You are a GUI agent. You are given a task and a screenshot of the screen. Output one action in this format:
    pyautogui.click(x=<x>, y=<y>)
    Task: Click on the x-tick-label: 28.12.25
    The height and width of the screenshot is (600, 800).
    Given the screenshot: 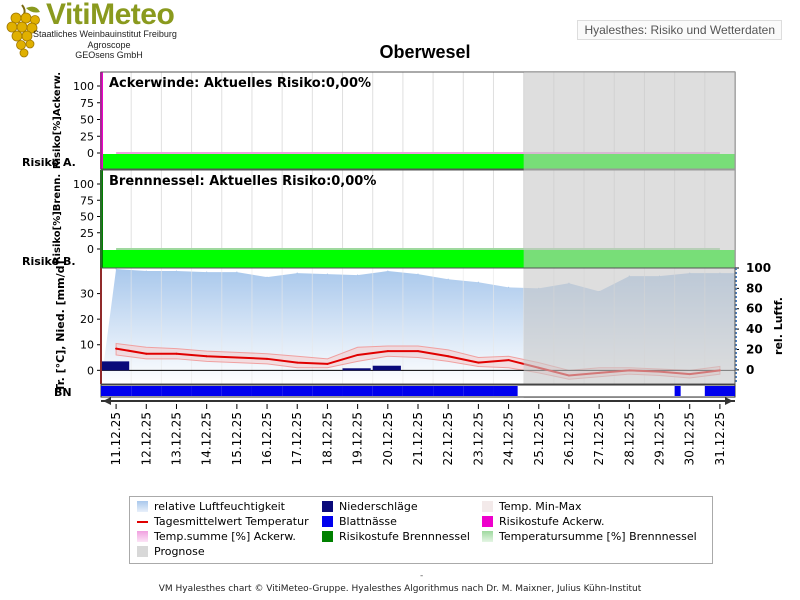 What is the action you would take?
    pyautogui.click(x=629, y=438)
    